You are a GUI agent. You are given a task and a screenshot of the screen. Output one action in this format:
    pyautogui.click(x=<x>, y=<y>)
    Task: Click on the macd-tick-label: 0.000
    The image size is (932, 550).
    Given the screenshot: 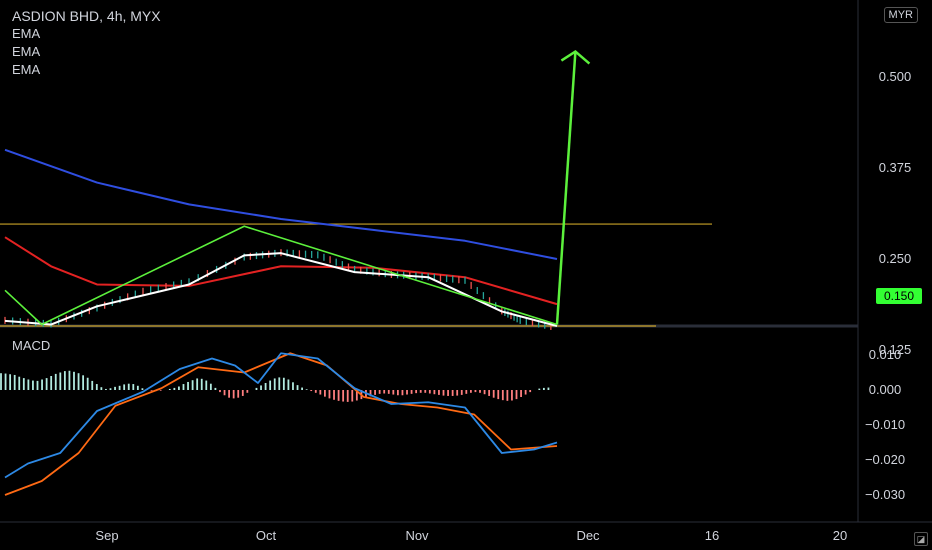 What is the action you would take?
    pyautogui.click(x=885, y=389)
    